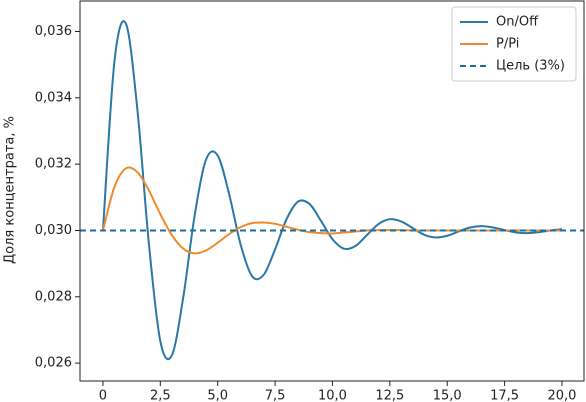  Describe the element at coordinates (160, 395) in the screenshot. I see `x-tick-label: 2,5` at that location.